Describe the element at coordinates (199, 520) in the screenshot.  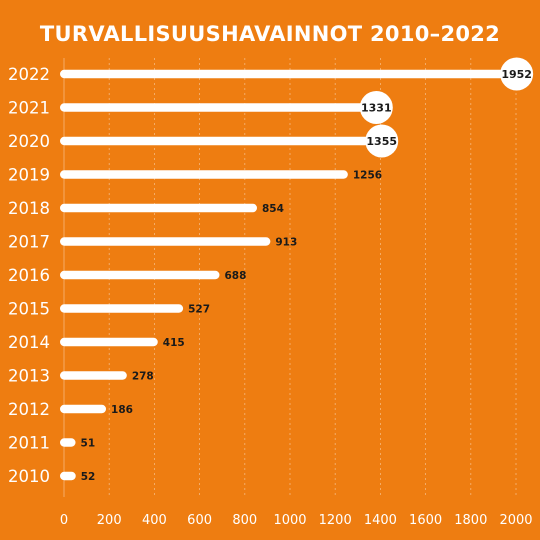
I see `x-tick-label: 600` at that location.